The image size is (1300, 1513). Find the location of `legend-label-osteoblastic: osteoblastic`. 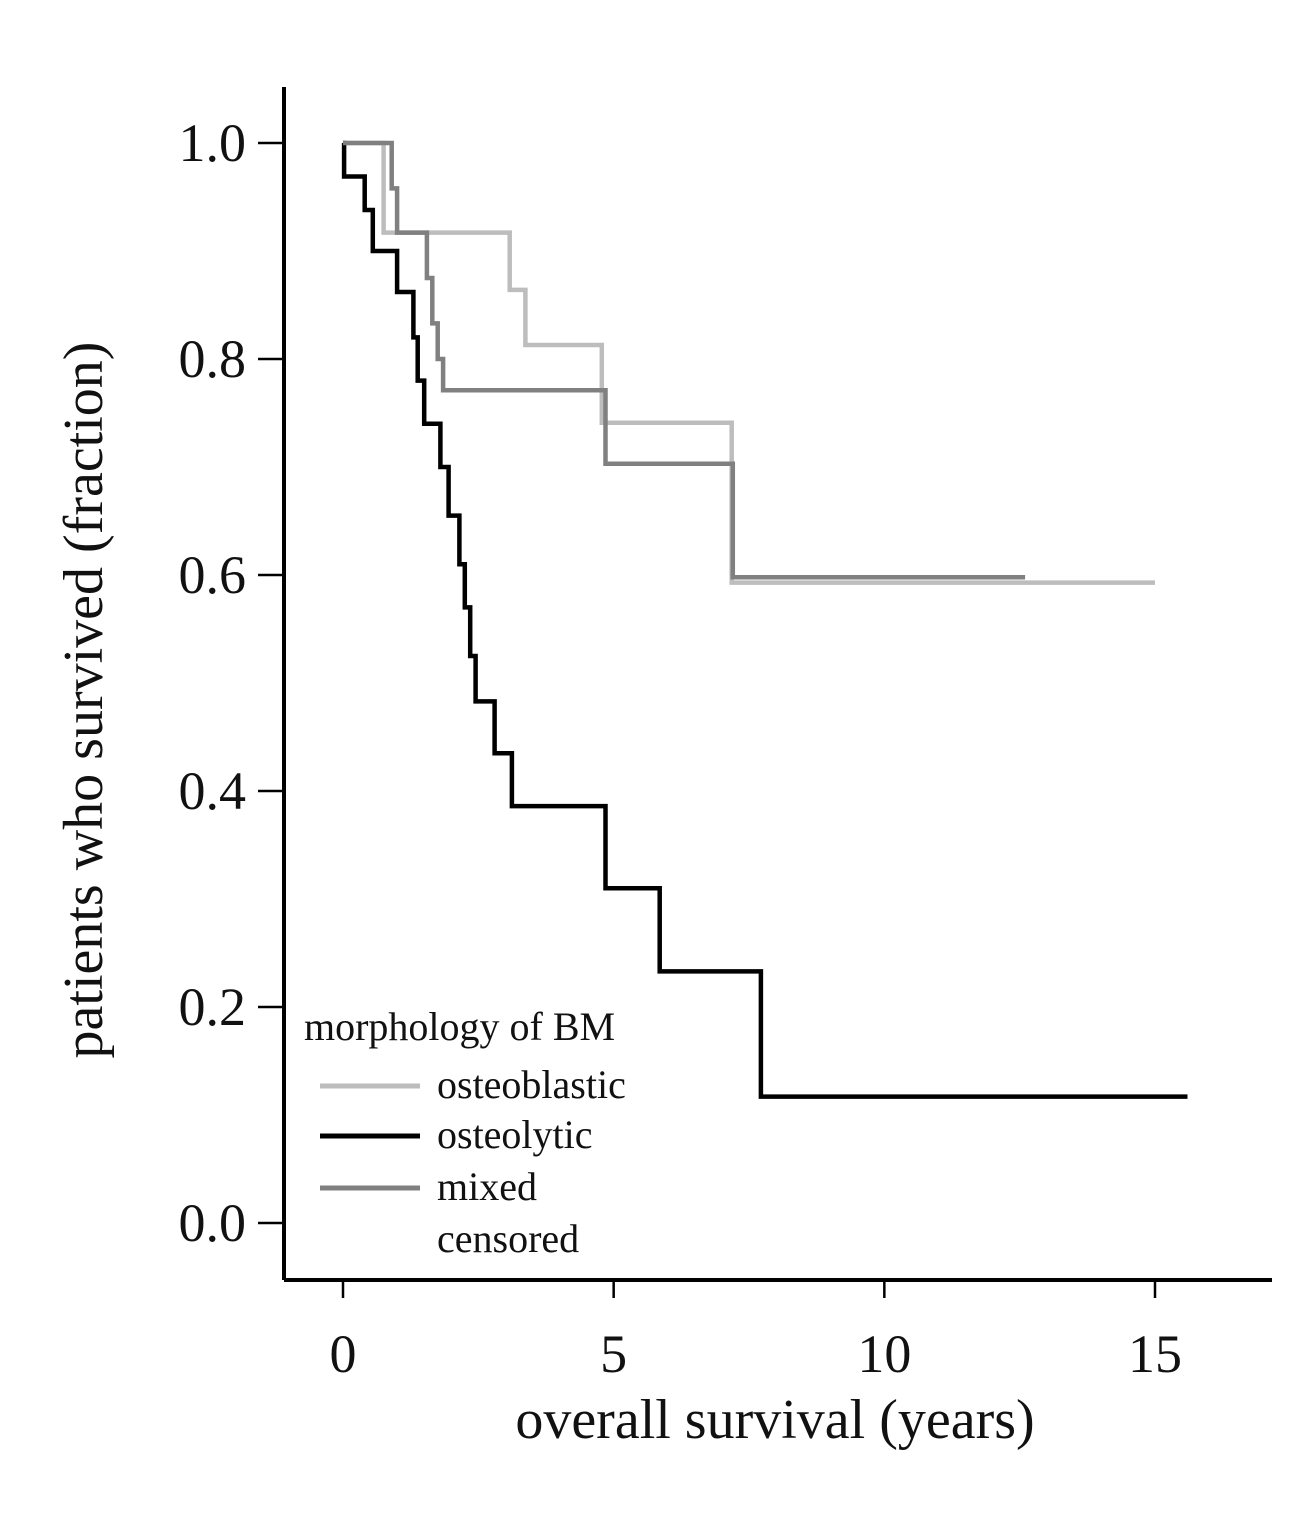

legend-label-osteoblastic: osteoblastic is located at coordinates (531, 1084).